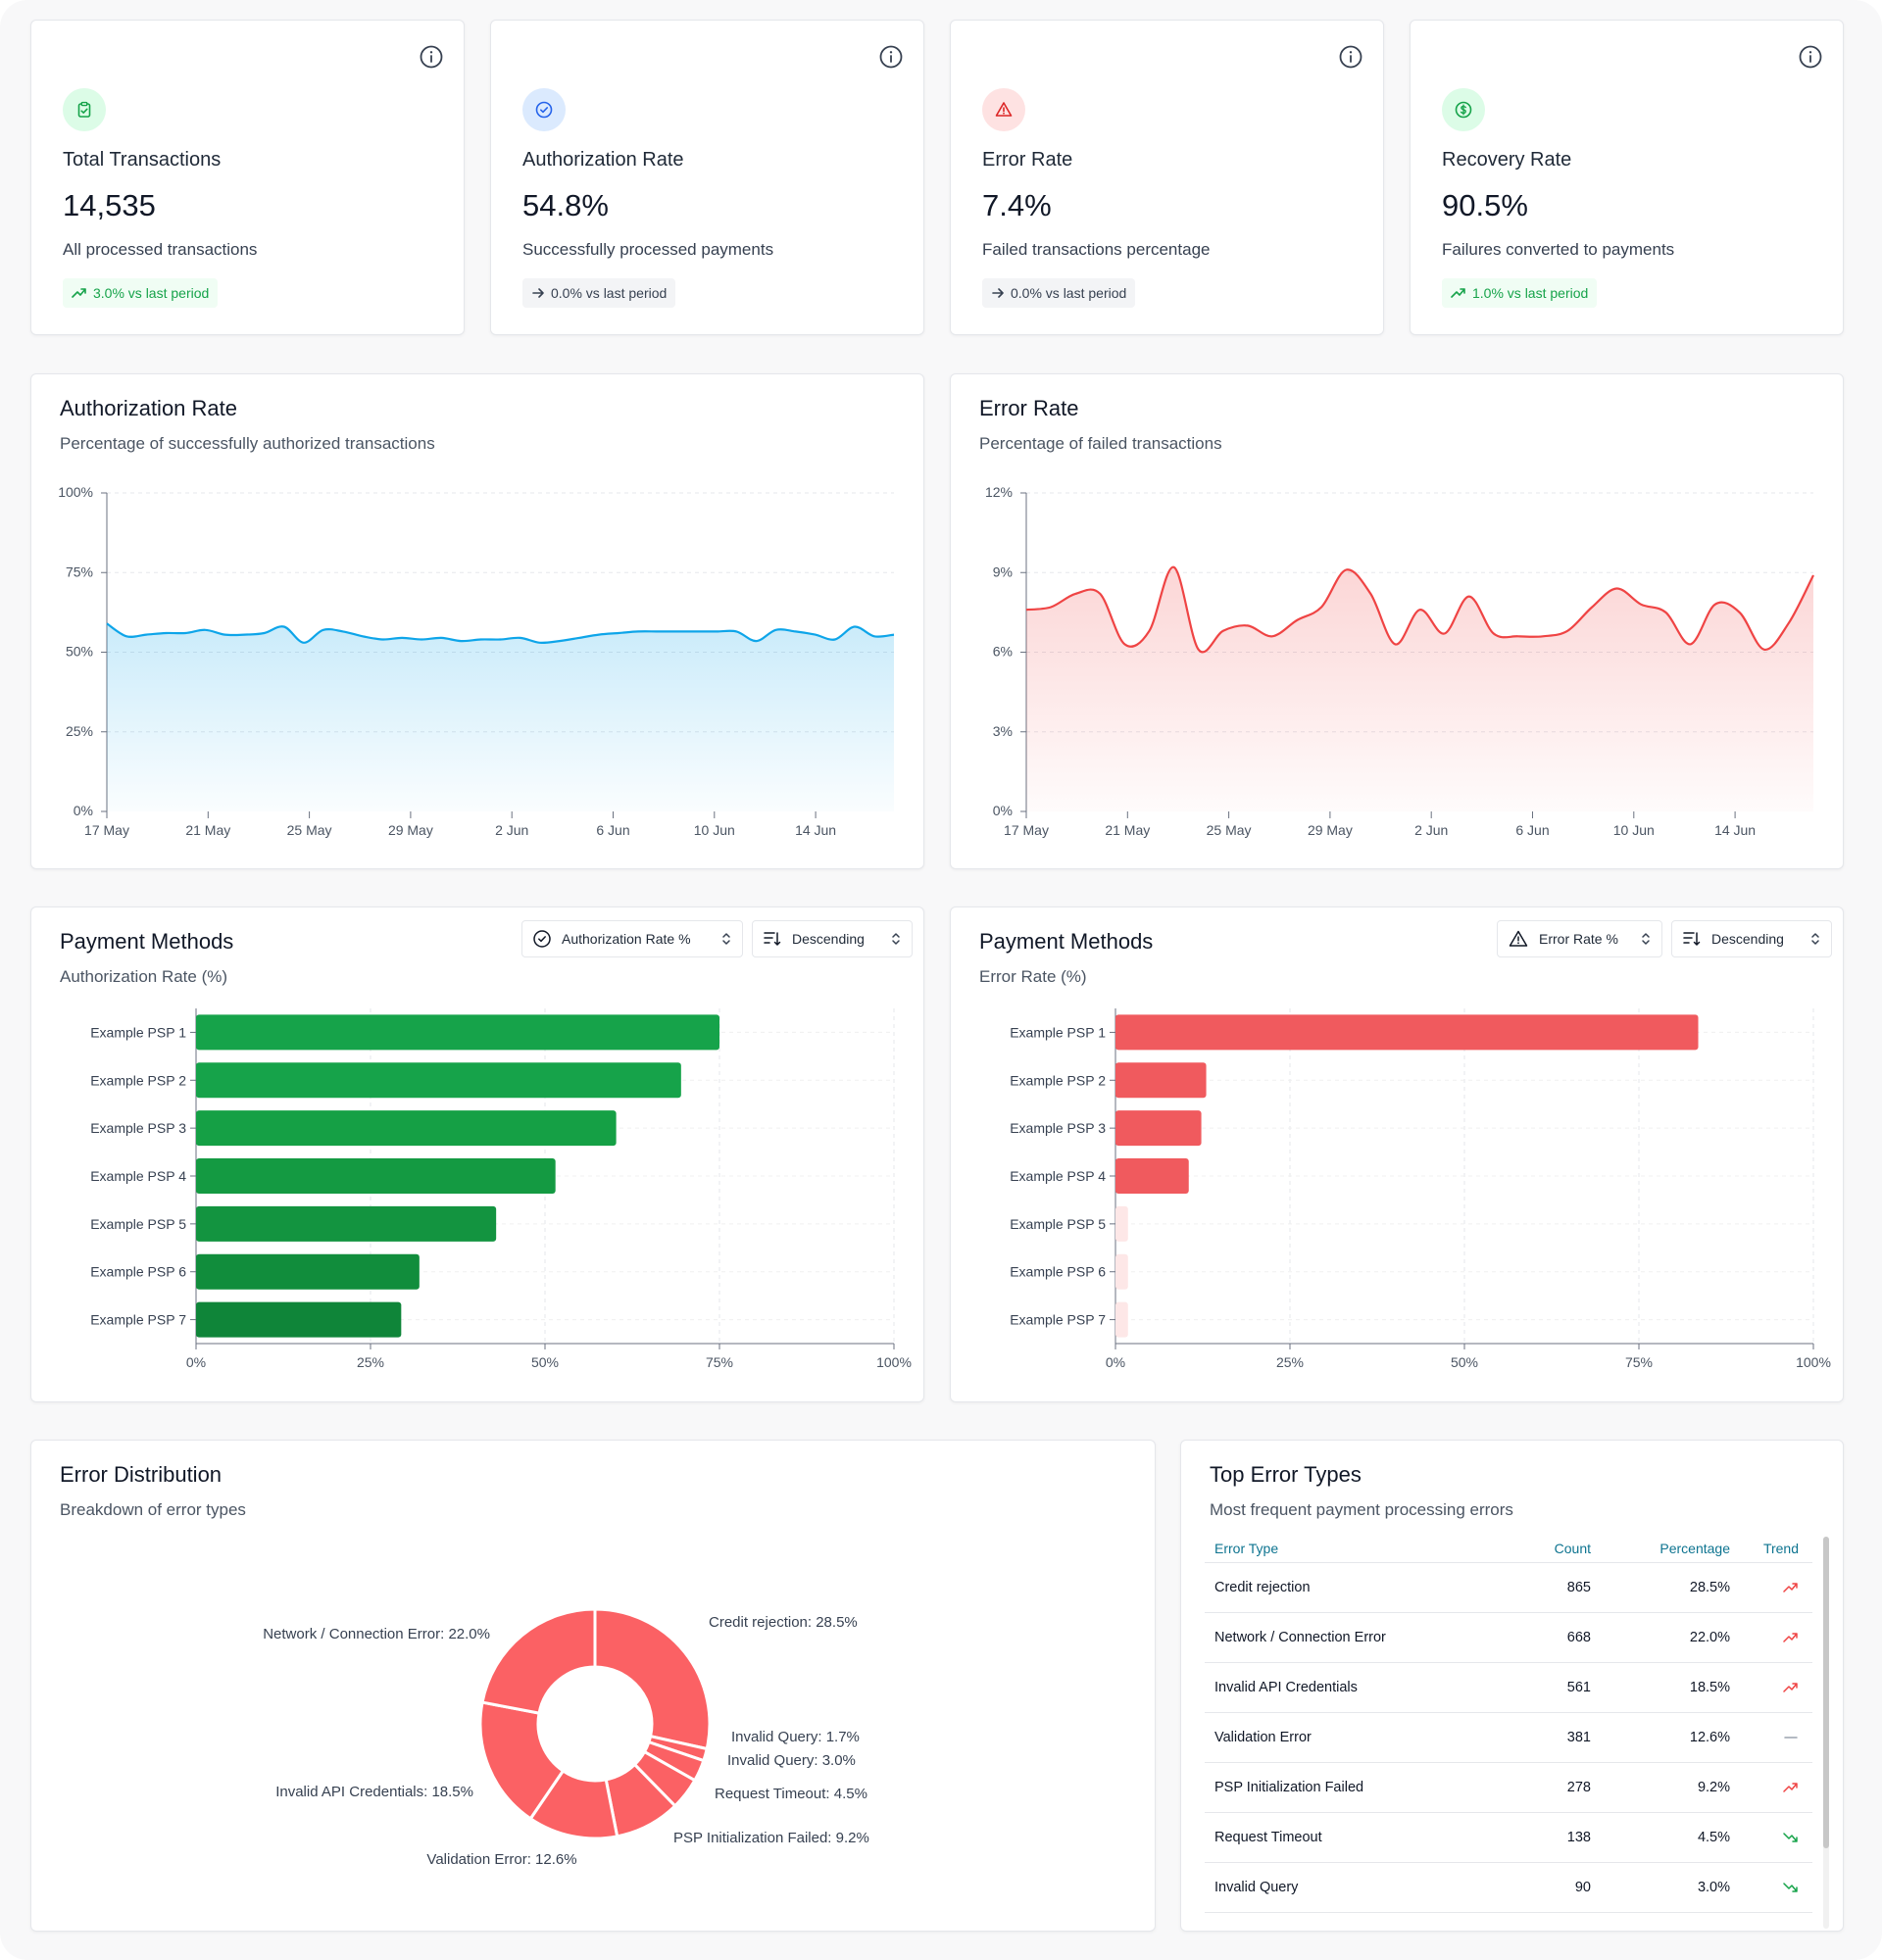 The width and height of the screenshot is (1882, 1960). What do you see at coordinates (1003, 571) in the screenshot?
I see `y-tick-label: 9%` at bounding box center [1003, 571].